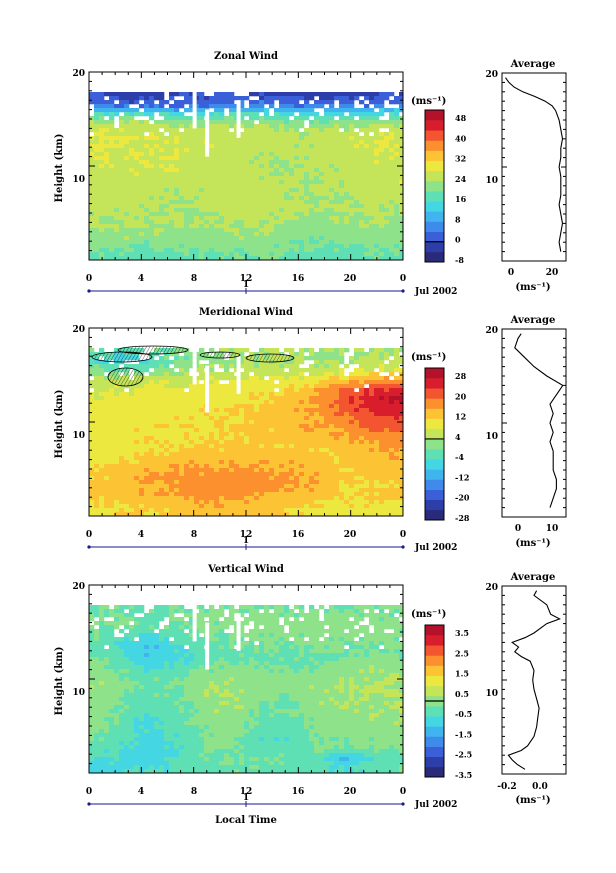 Image resolution: width=616 pixels, height=873 pixels. Describe the element at coordinates (460, 159) in the screenshot. I see `colorbar-tick-label: 32` at that location.